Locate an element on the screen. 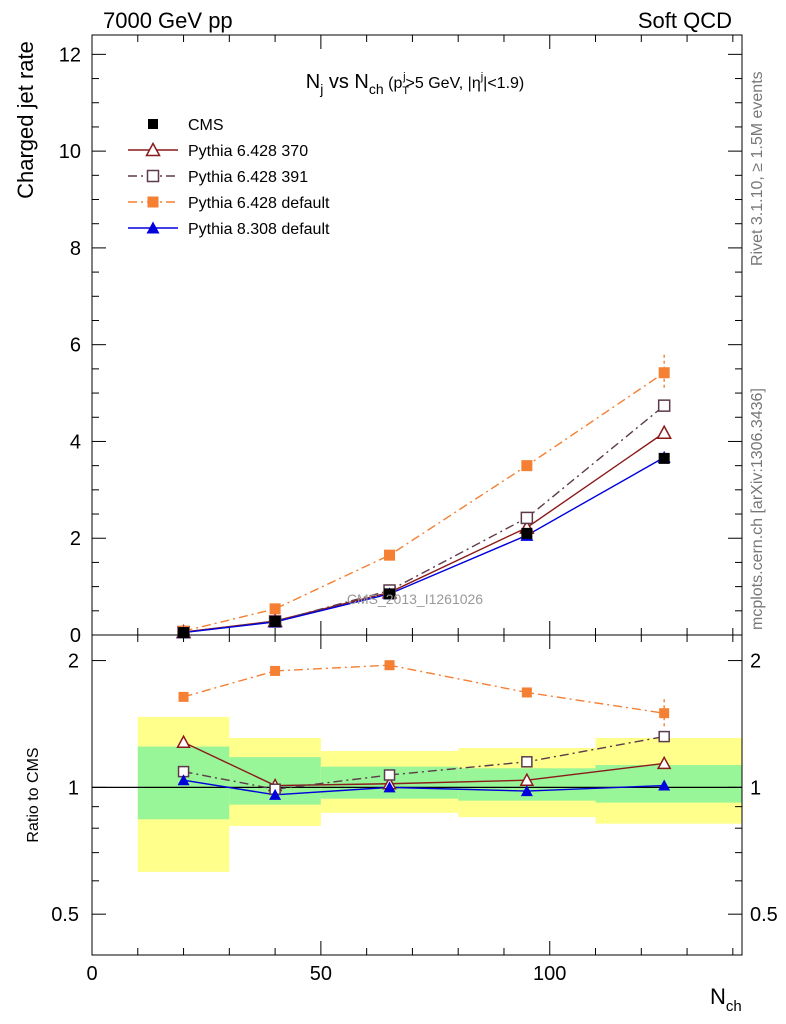  legend-label-3: Pythia 6.428 default is located at coordinates (259, 203).